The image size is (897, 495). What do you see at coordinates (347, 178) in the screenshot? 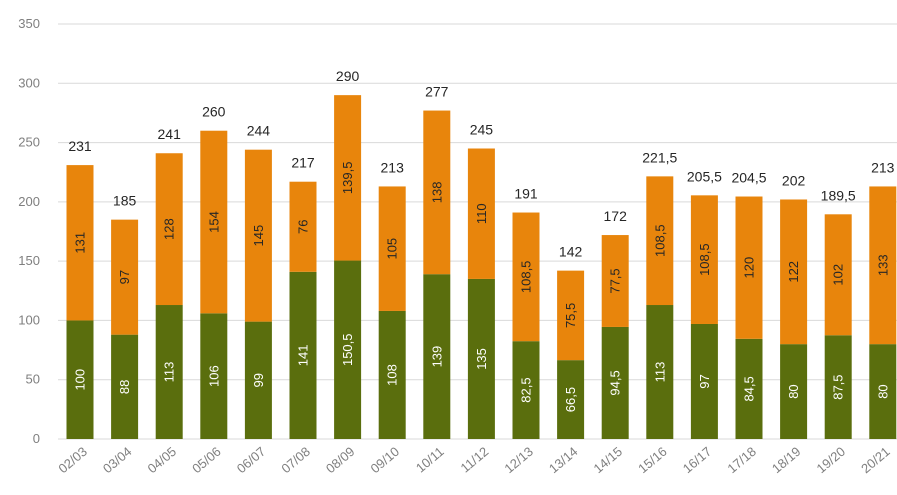
I see `segment-value-label: 139,5` at bounding box center [347, 178].